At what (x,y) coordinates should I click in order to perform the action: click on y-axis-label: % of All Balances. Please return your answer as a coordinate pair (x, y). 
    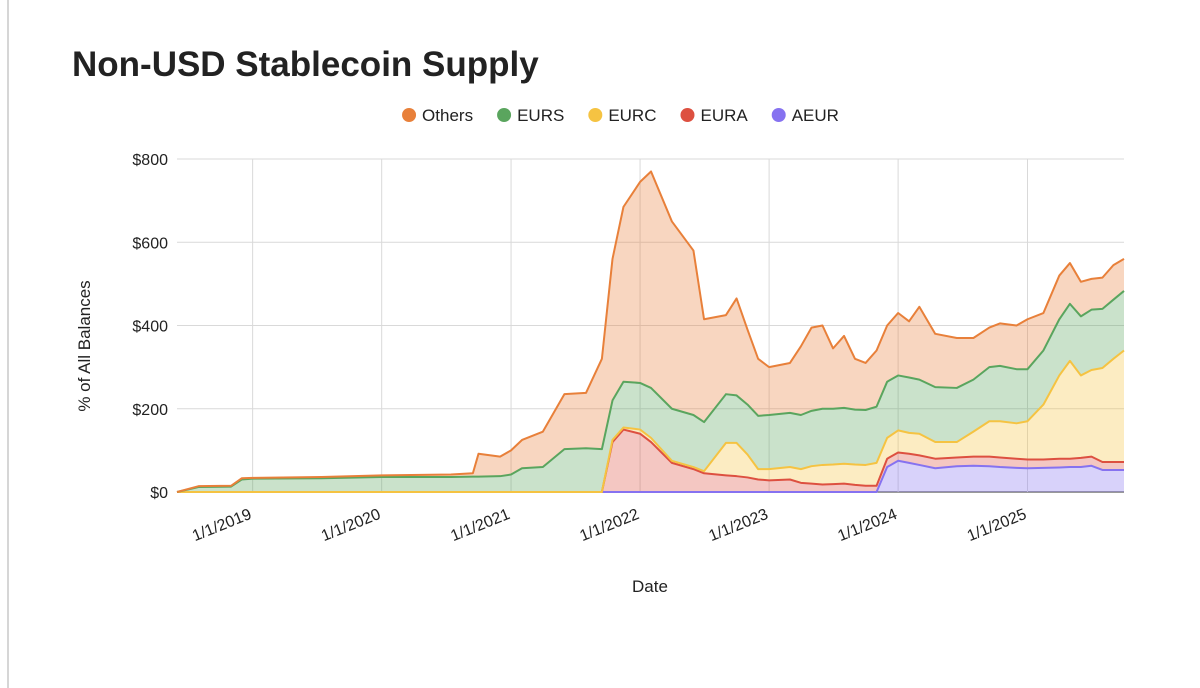
    Looking at the image, I should click on (84, 345).